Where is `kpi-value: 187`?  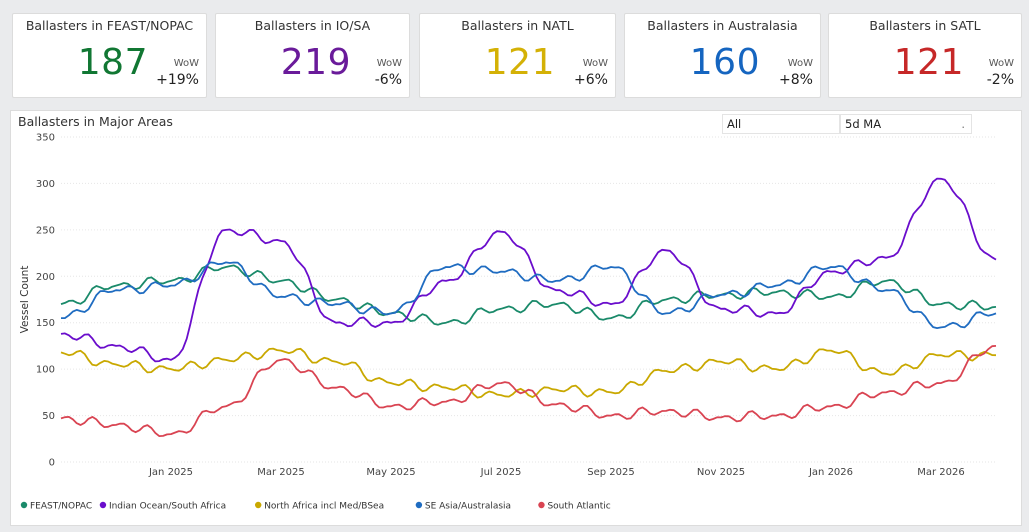
kpi-value: 187 is located at coordinates (112, 62).